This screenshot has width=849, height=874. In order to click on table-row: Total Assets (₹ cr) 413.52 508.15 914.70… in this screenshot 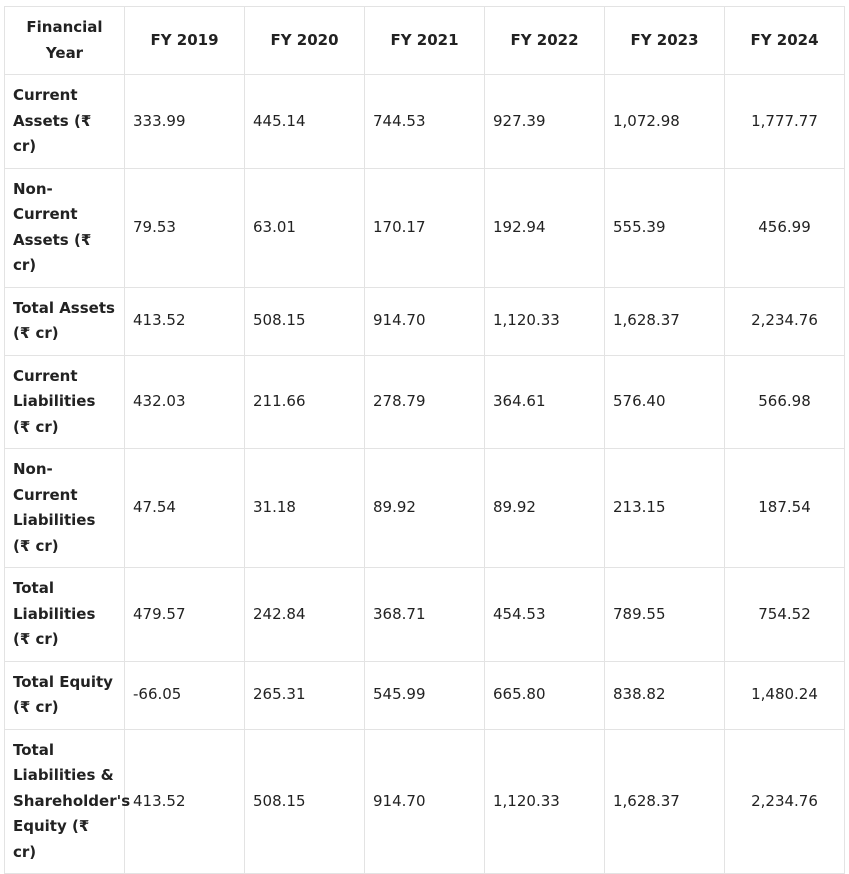, I will do `click(424, 321)`.